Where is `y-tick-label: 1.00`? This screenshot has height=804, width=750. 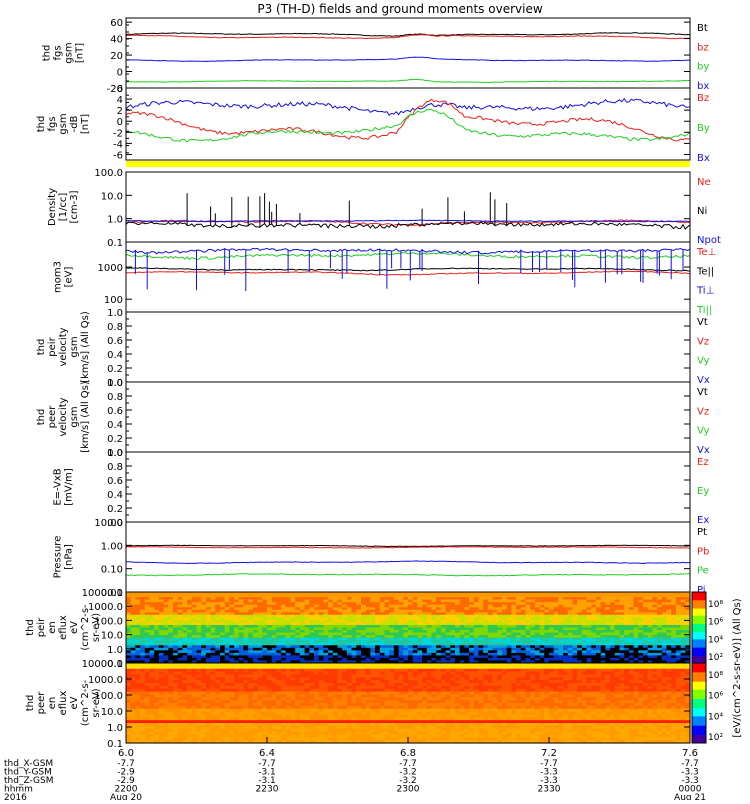 y-tick-label: 1.00 is located at coordinates (112, 546).